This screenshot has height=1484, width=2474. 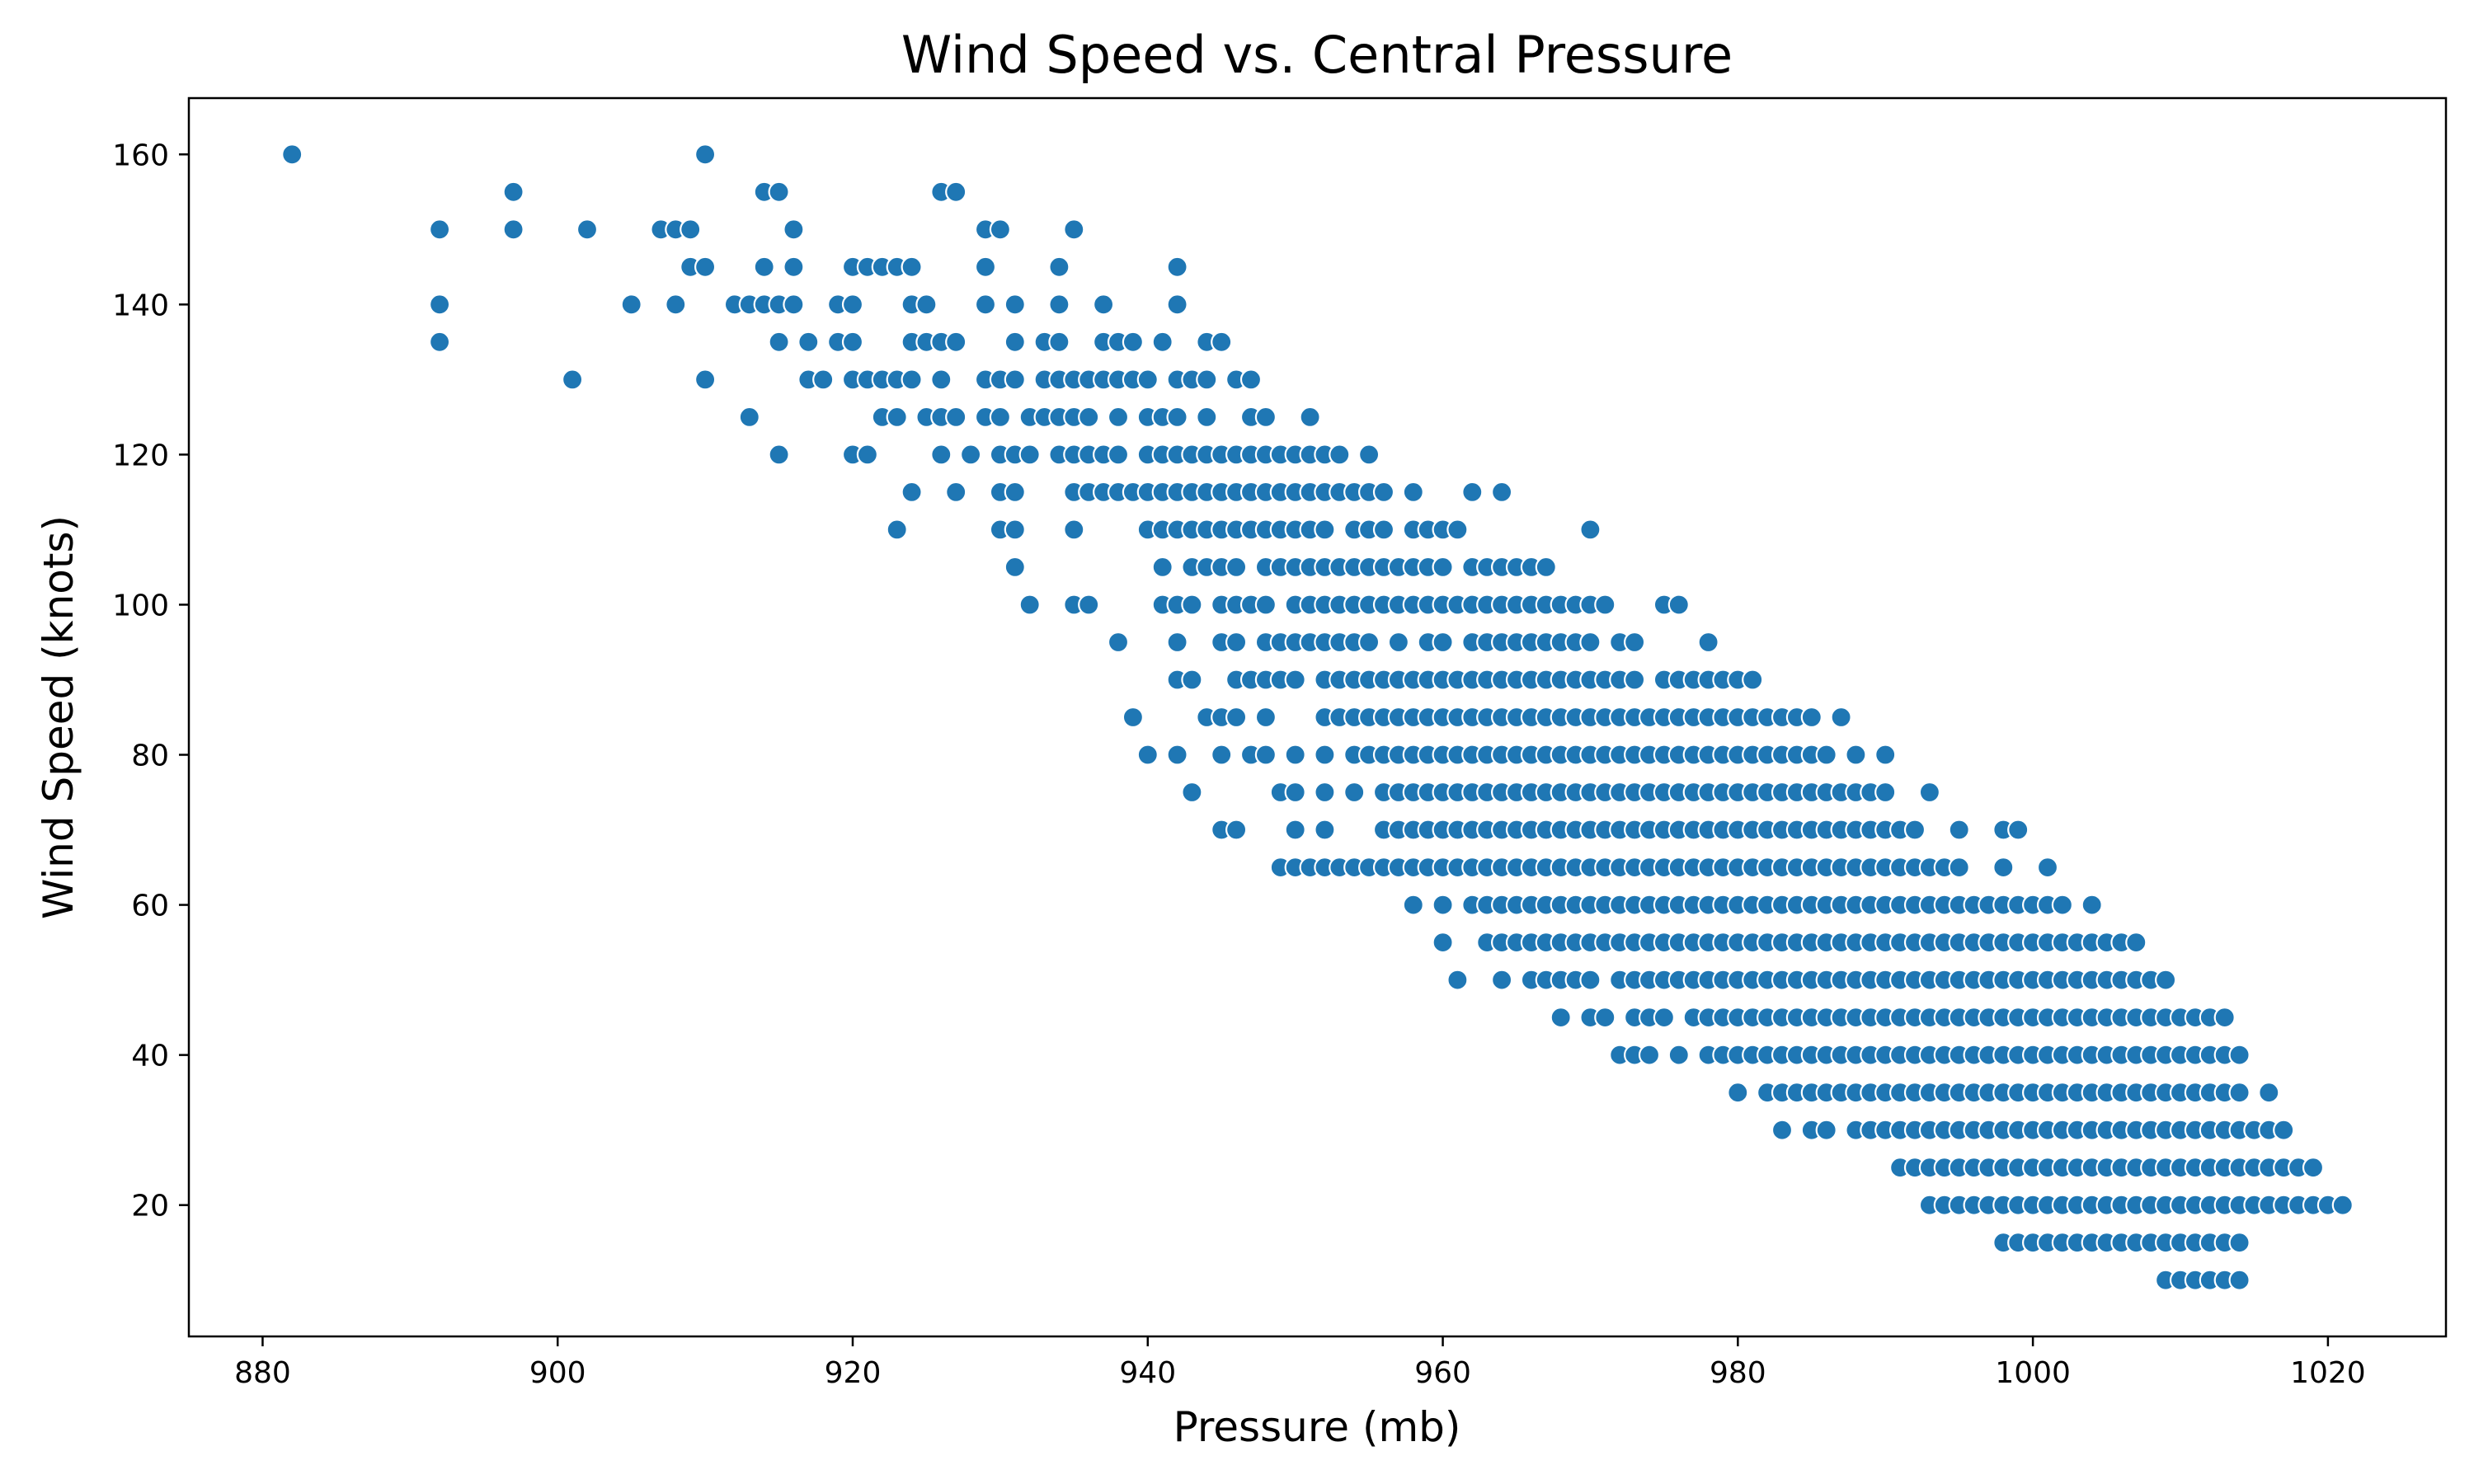 What do you see at coordinates (1147, 1373) in the screenshot?
I see `x-tick-label: 940` at bounding box center [1147, 1373].